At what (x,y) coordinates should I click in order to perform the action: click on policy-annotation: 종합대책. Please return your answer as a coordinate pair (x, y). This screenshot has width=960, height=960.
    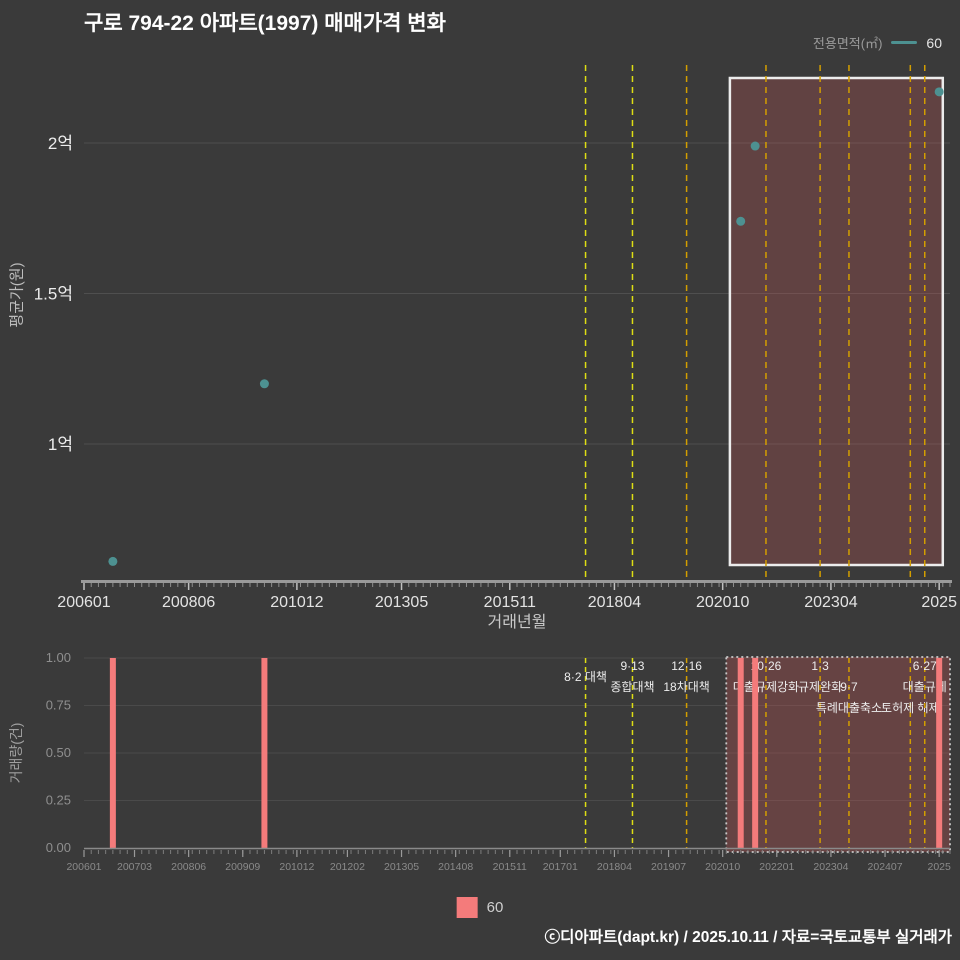
    Looking at the image, I should click on (632, 686).